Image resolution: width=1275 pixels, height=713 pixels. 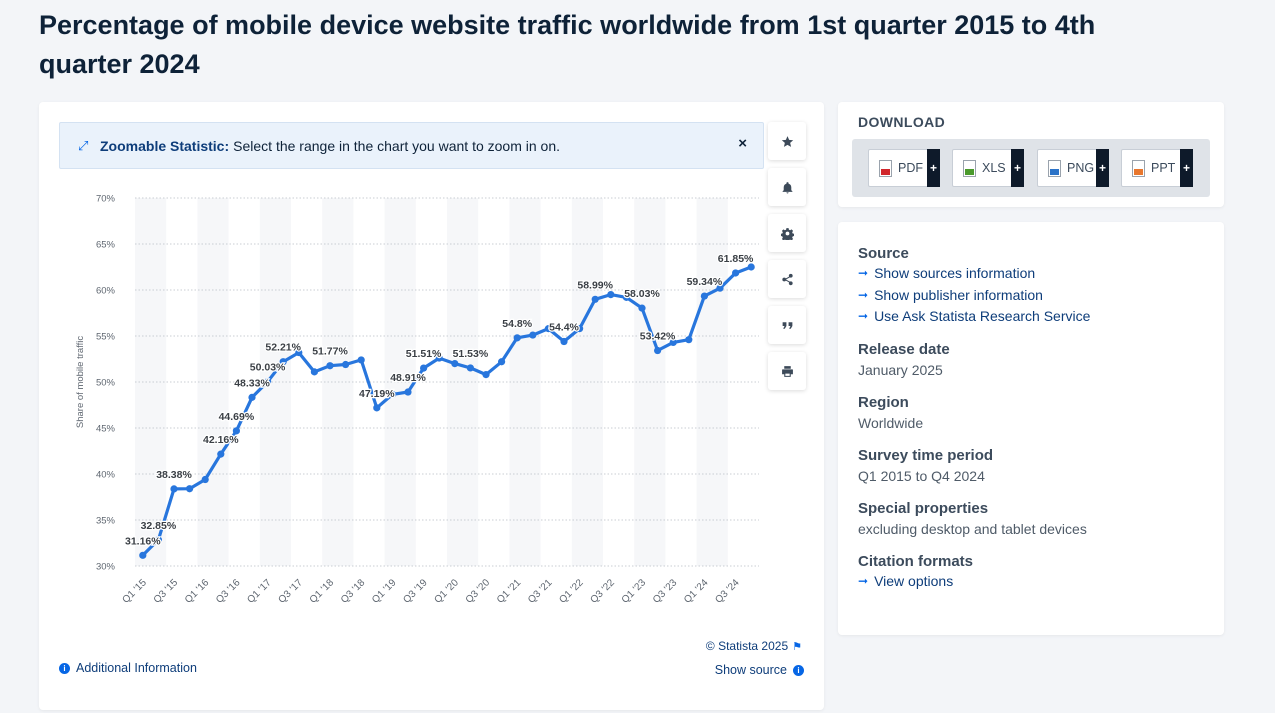 I want to click on x-tick-label: Q3 '17, so click(x=291, y=591).